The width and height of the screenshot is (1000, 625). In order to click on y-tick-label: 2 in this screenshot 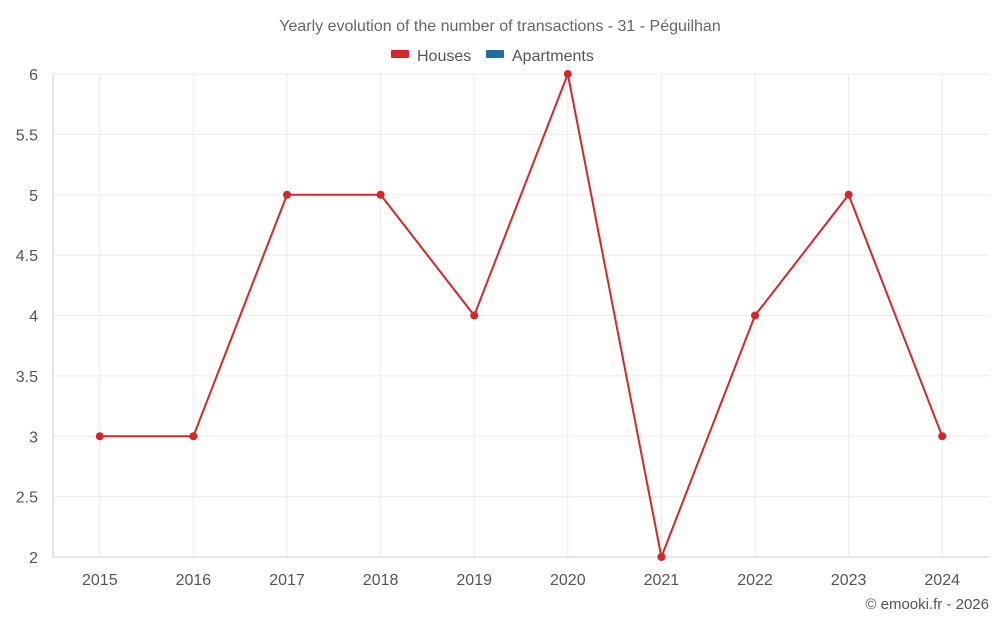, I will do `click(33, 558)`.